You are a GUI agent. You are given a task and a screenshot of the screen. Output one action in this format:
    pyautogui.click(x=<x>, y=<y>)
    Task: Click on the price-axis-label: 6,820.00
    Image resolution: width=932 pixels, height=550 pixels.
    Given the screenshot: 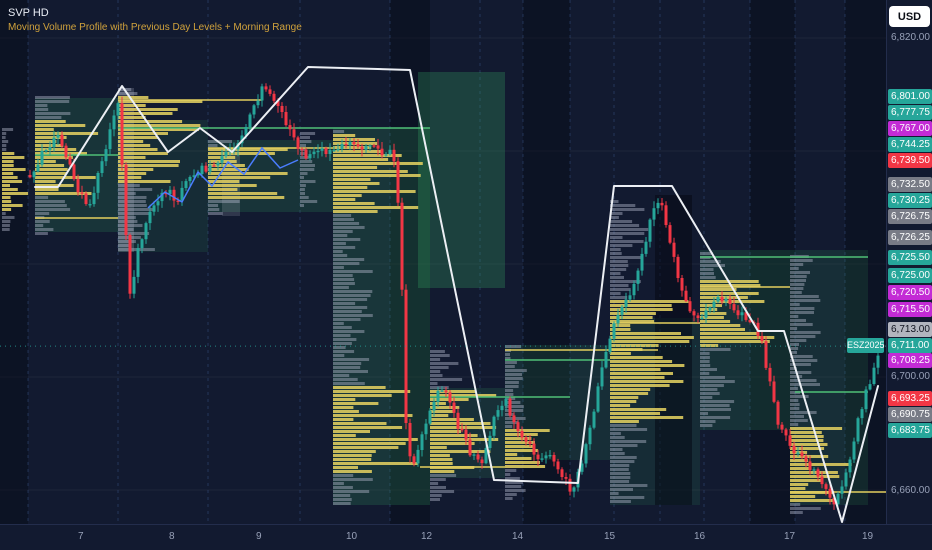 What is the action you would take?
    pyautogui.click(x=910, y=37)
    